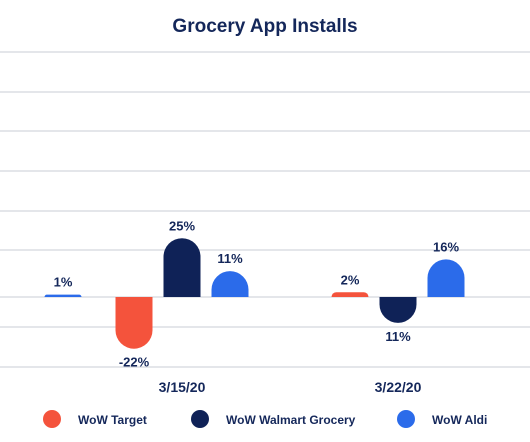  I want to click on bar-wow-aldi-prev, so click(63, 295).